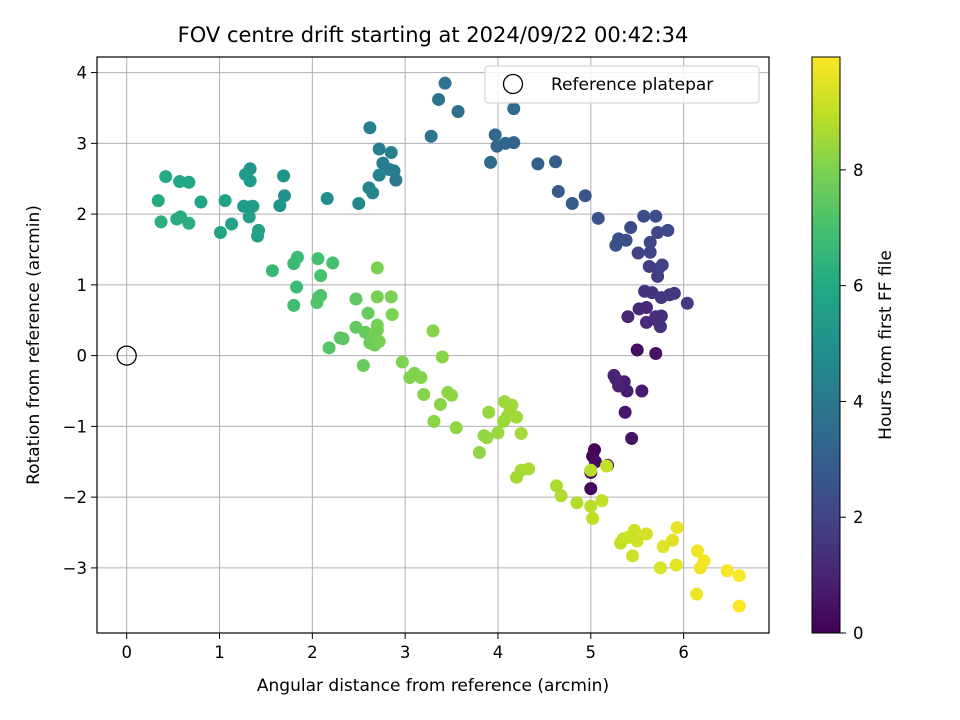 The height and width of the screenshot is (720, 960). What do you see at coordinates (82, 143) in the screenshot?
I see `y-tick-label: 3` at bounding box center [82, 143].